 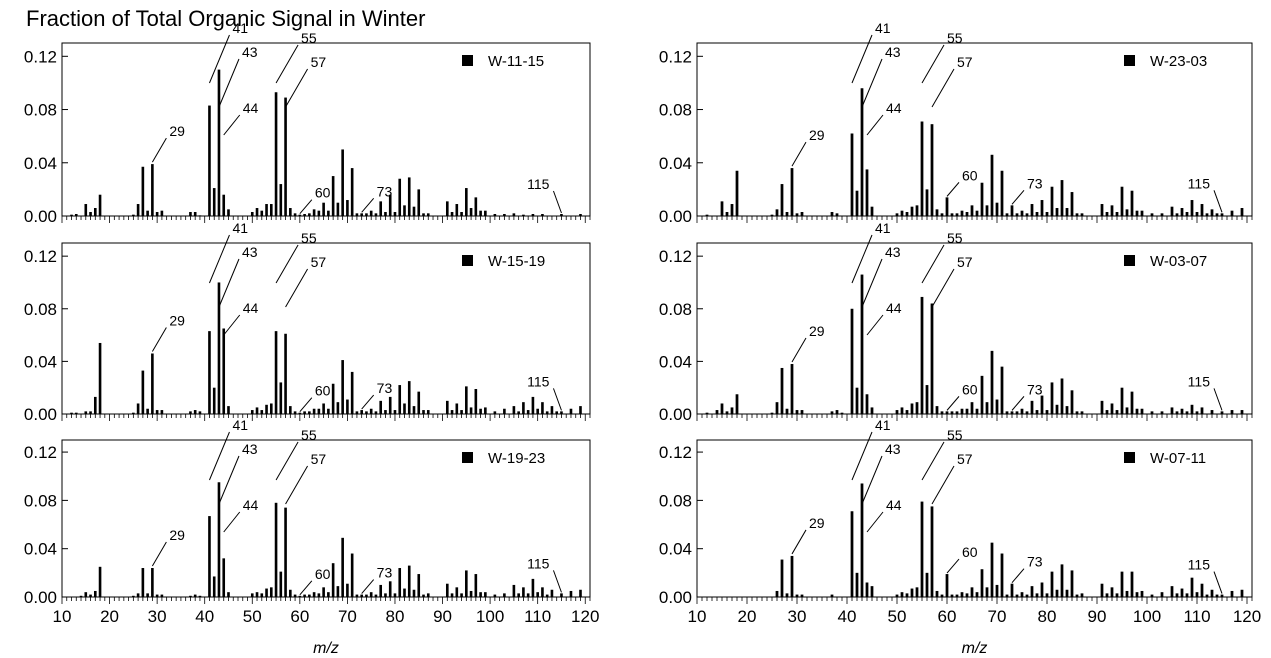 What do you see at coordinates (675, 597) in the screenshot?
I see `y-tick-label: 0.00` at bounding box center [675, 597].